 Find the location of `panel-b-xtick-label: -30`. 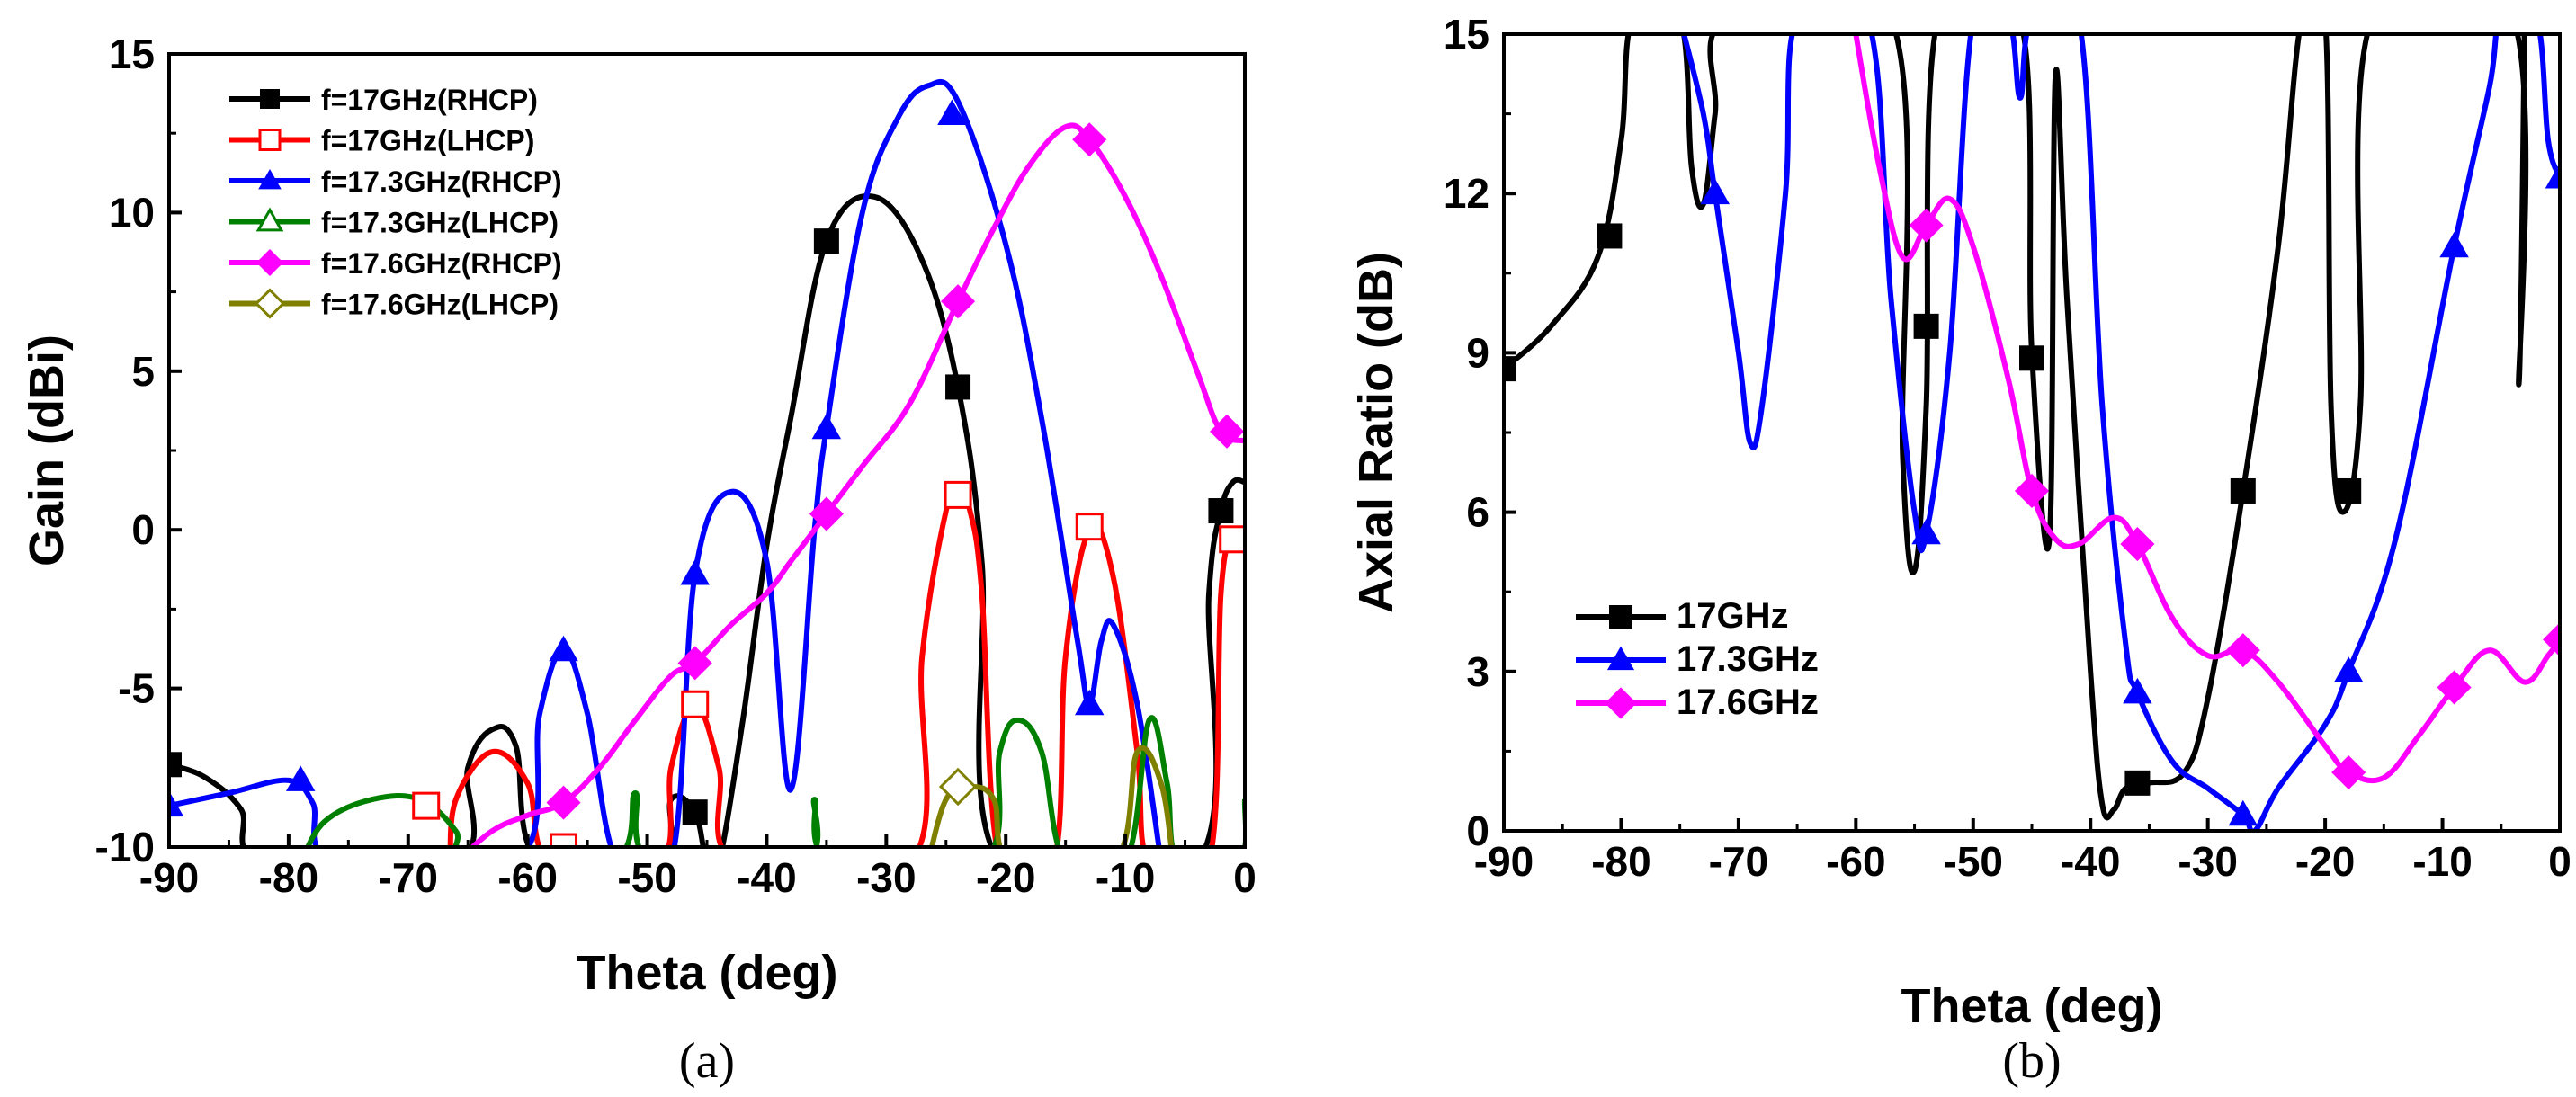

panel-b-xtick-label: -30 is located at coordinates (2207, 861).